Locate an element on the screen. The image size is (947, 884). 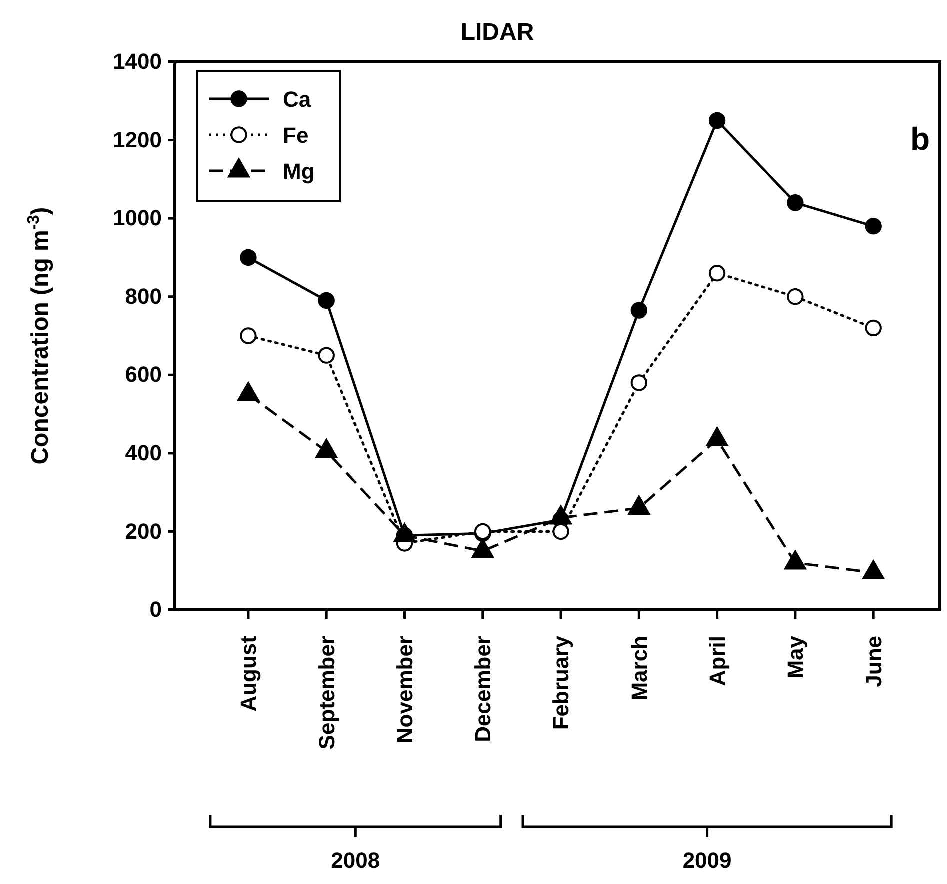
y-tick-label: 1200 is located at coordinates (137, 139).